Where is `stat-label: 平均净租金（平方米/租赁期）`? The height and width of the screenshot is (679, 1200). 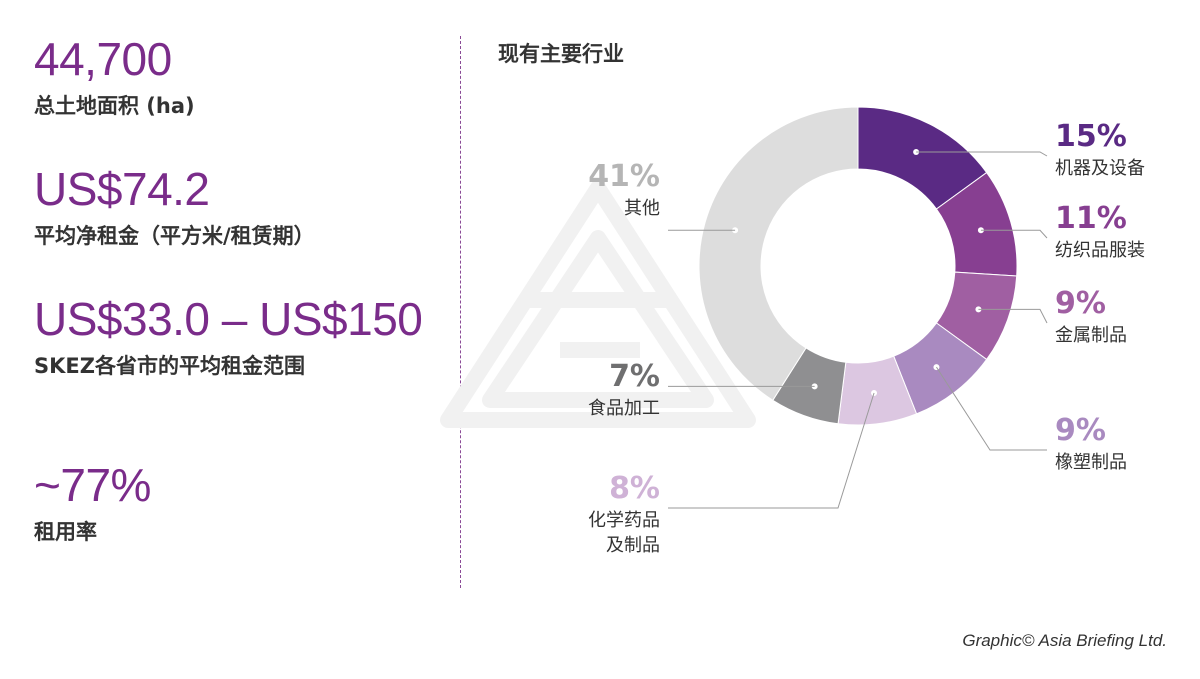
stat-label: 平均净租金（平方米/租赁期） is located at coordinates (174, 236).